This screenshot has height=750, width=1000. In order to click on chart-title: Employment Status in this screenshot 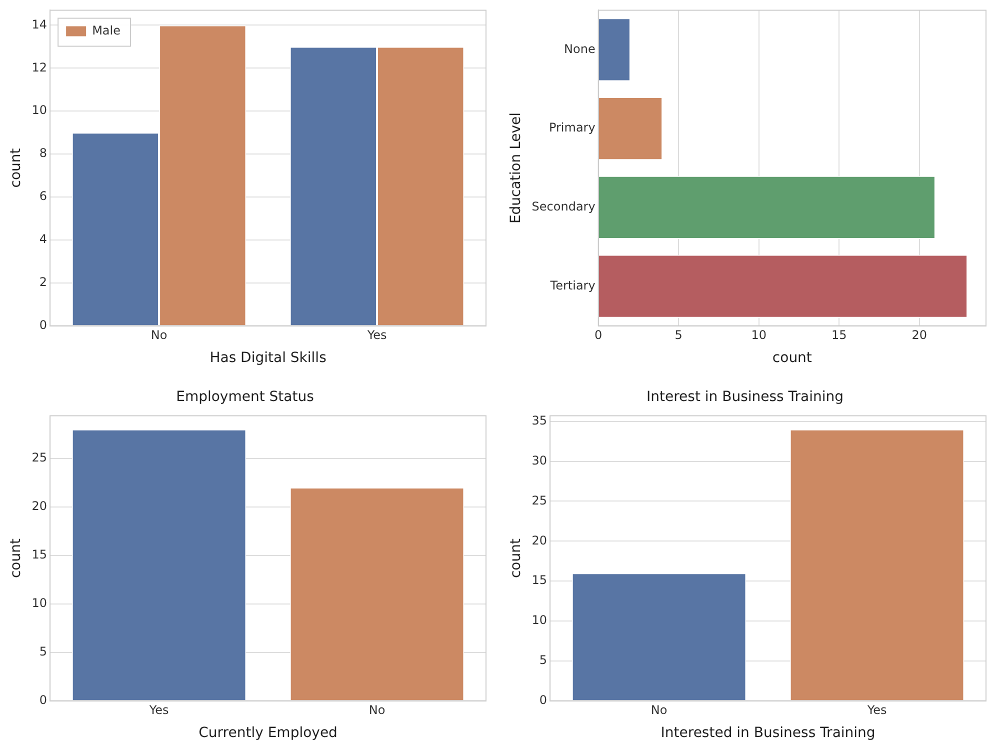, I will do `click(245, 397)`.